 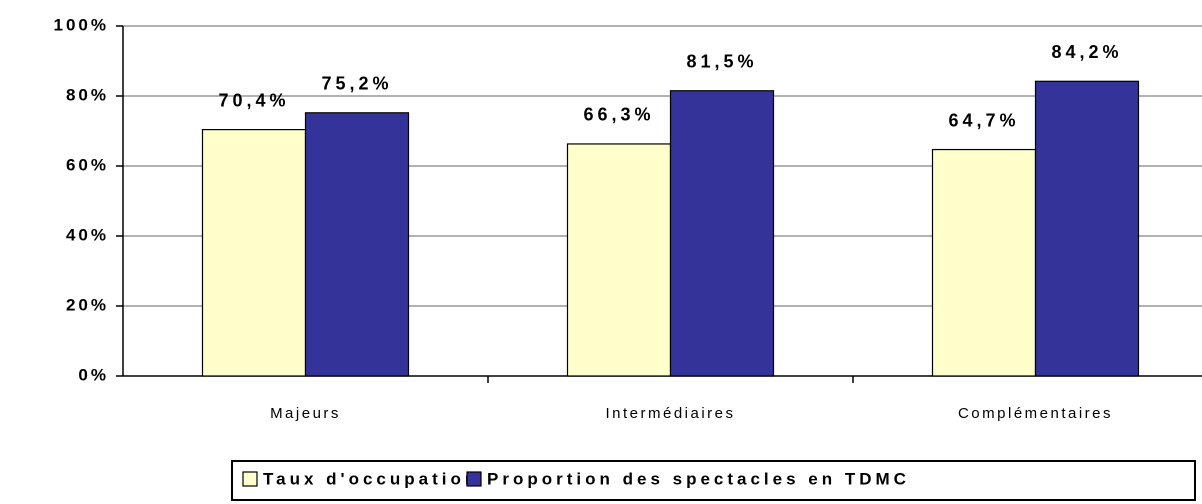 I want to click on legend-label: Taux d'occupation, so click(x=371, y=478).